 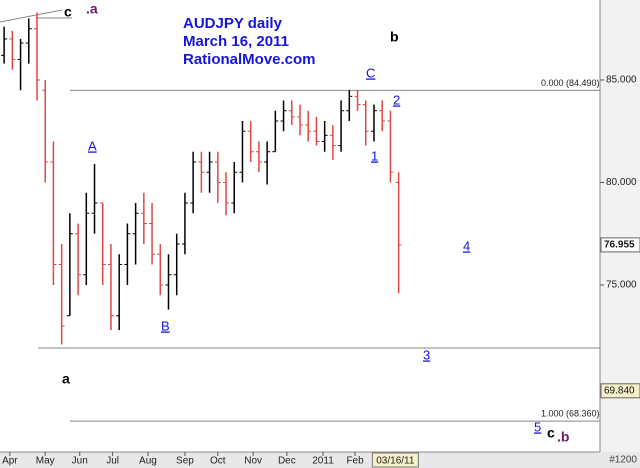 What do you see at coordinates (621, 80) in the screenshot?
I see `y-tick-label: 85.000` at bounding box center [621, 80].